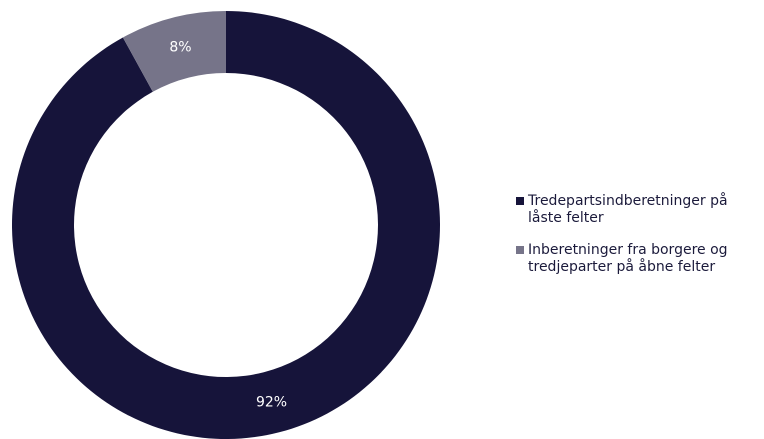  What do you see at coordinates (520, 201) in the screenshot?
I see `legend-swatch-locked-fields` at bounding box center [520, 201].